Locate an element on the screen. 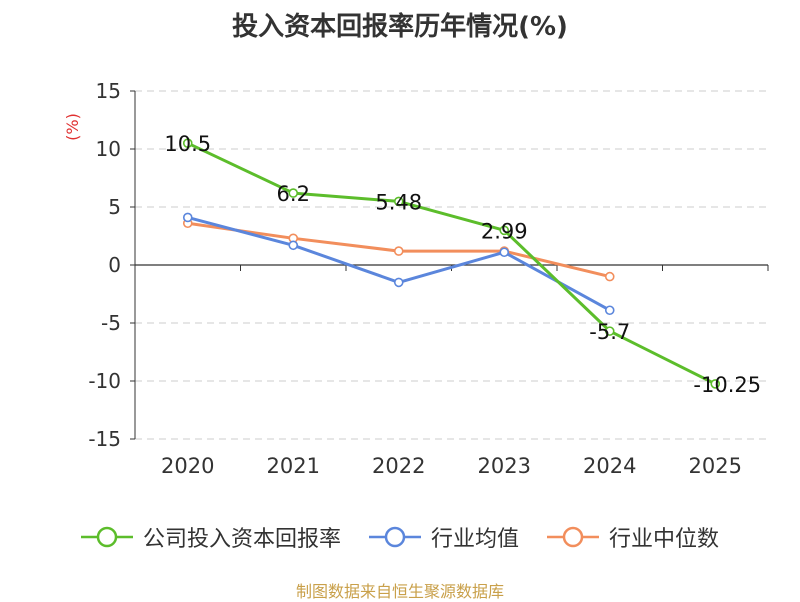  legend-item: 公司投入资本回报率 is located at coordinates (210, 537).